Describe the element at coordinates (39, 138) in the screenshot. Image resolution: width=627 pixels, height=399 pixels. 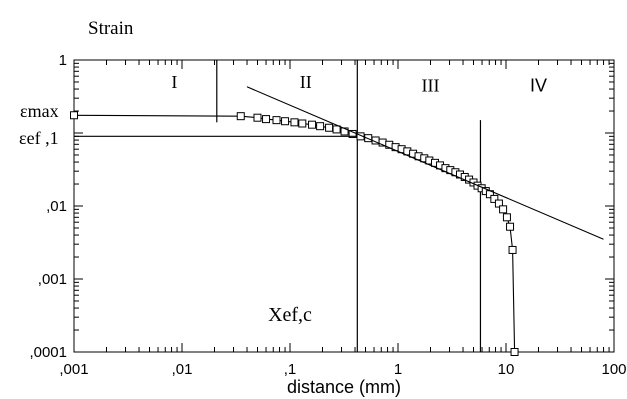
I see `epsilon-ef-label: εef ,1` at that location.